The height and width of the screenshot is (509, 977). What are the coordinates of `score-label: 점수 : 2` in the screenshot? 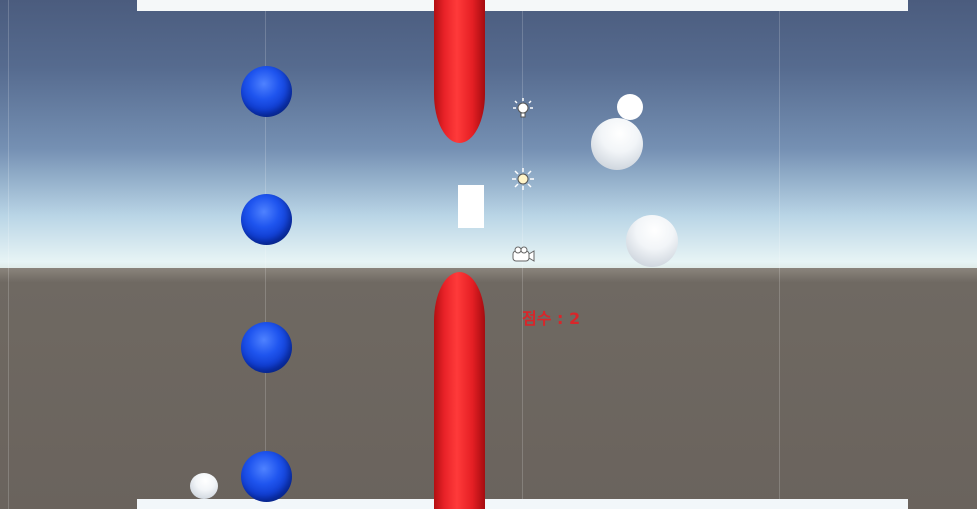 It's located at (551, 318).